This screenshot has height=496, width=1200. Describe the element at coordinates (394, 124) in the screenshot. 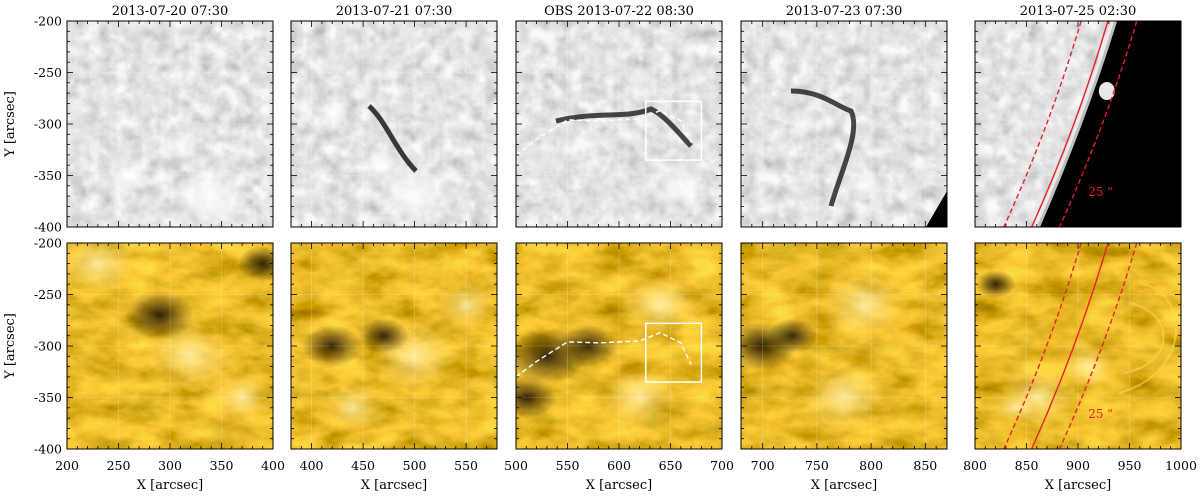

I see `panel-r0-c1` at that location.